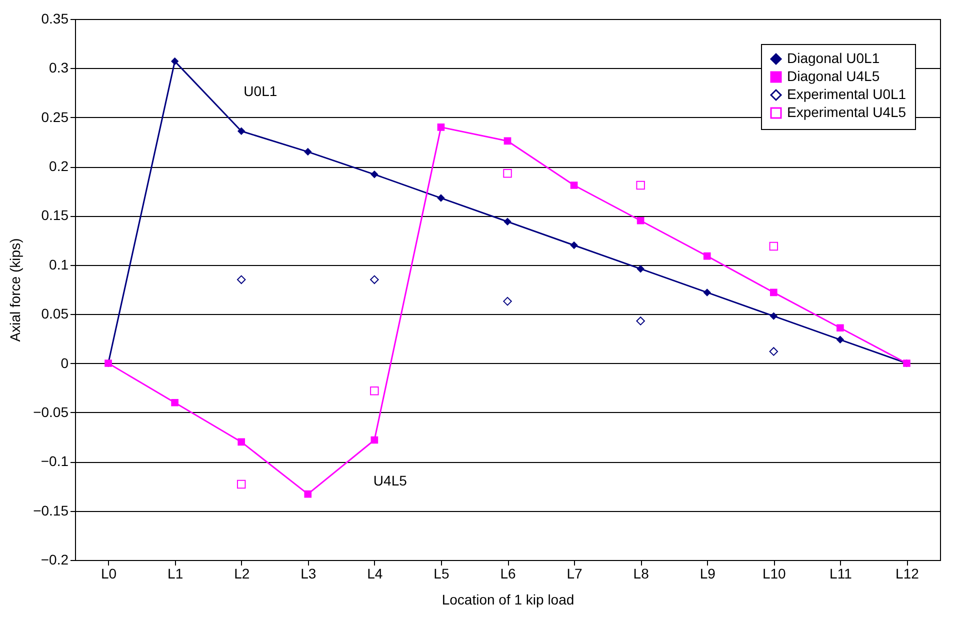  What do you see at coordinates (55, 215) in the screenshot?
I see `y-tick-label: 0.15` at bounding box center [55, 215].